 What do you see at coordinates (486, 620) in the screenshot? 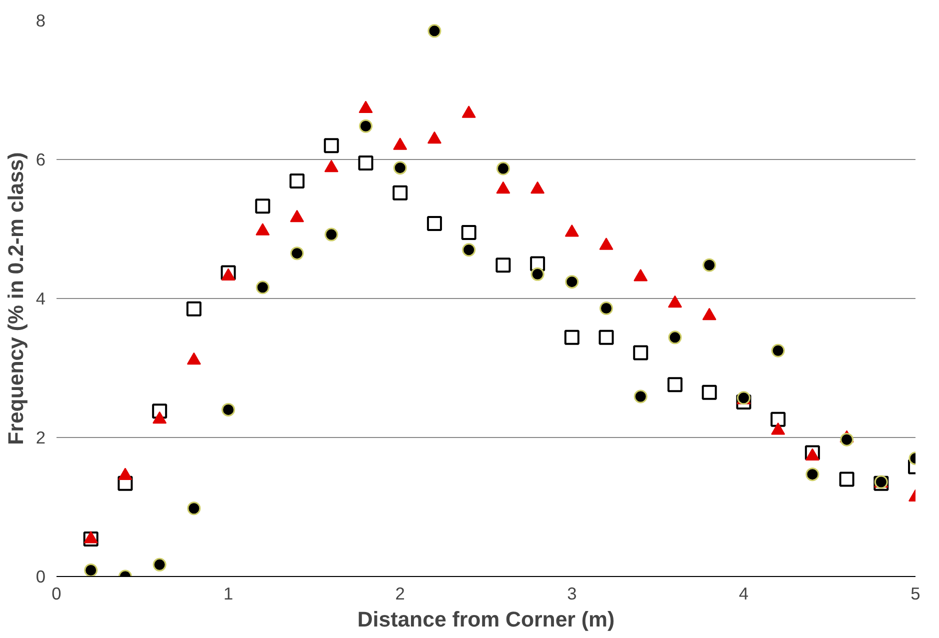
I see `x-axis-title: Distance from Corner (m)` at bounding box center [486, 620].